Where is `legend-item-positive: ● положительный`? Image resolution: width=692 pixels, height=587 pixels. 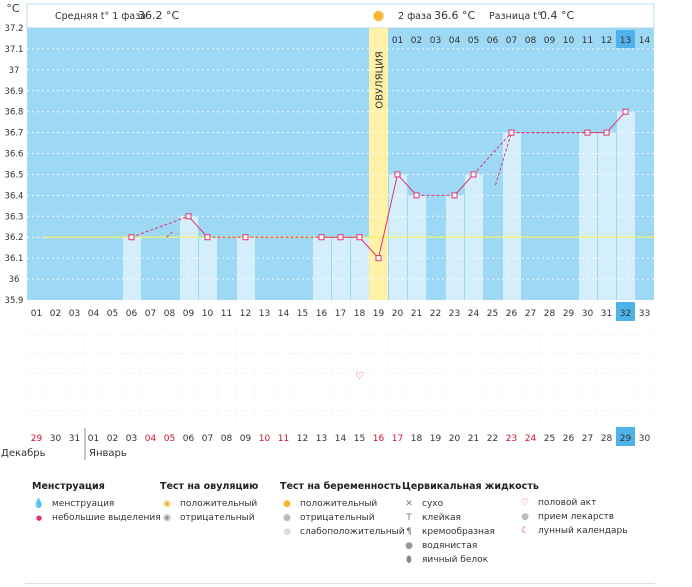 legend-item-positive: ● положительный is located at coordinates (342, 504).